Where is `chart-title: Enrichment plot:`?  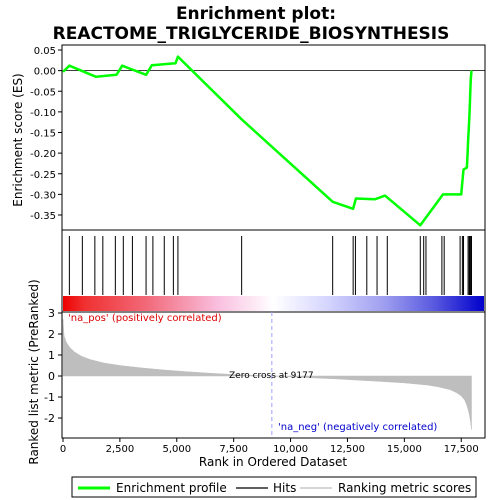 chart-title: Enrichment plot: is located at coordinates (256, 14).